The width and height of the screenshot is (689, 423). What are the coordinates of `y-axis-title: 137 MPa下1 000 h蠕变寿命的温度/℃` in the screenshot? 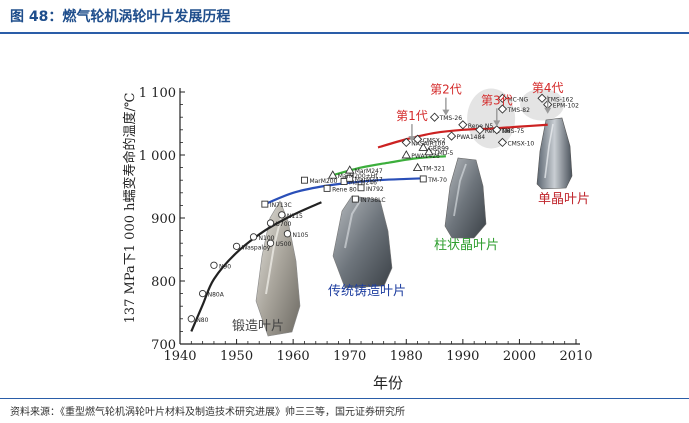 It's located at (130, 208).